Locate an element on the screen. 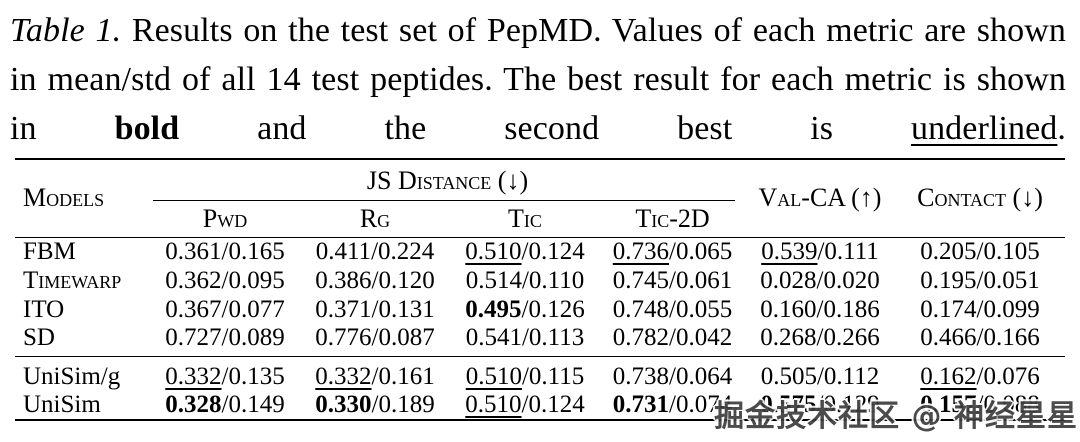 The image size is (1080, 442). metric-mean: 0.738 is located at coordinates (641, 376).